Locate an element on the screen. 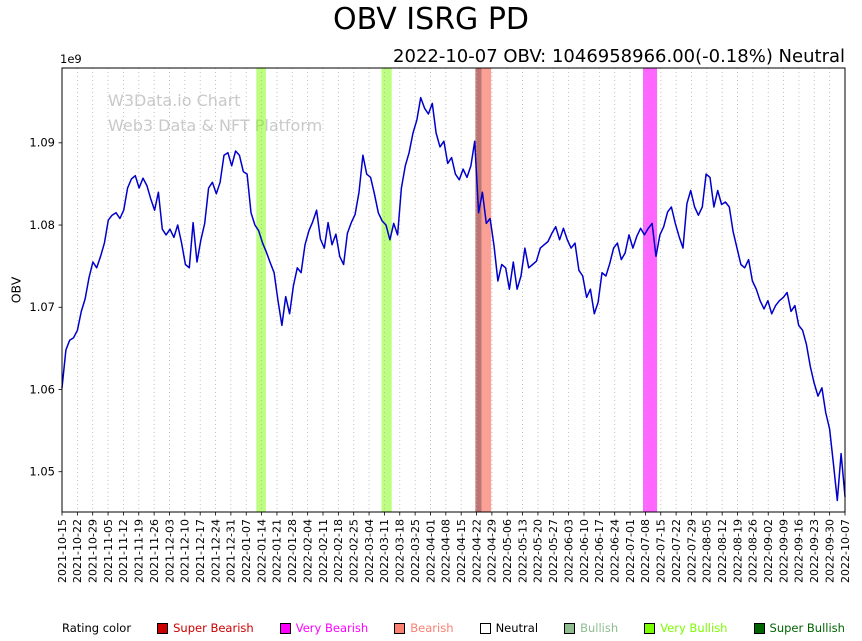  rating-band-bearish is located at coordinates (486, 290).